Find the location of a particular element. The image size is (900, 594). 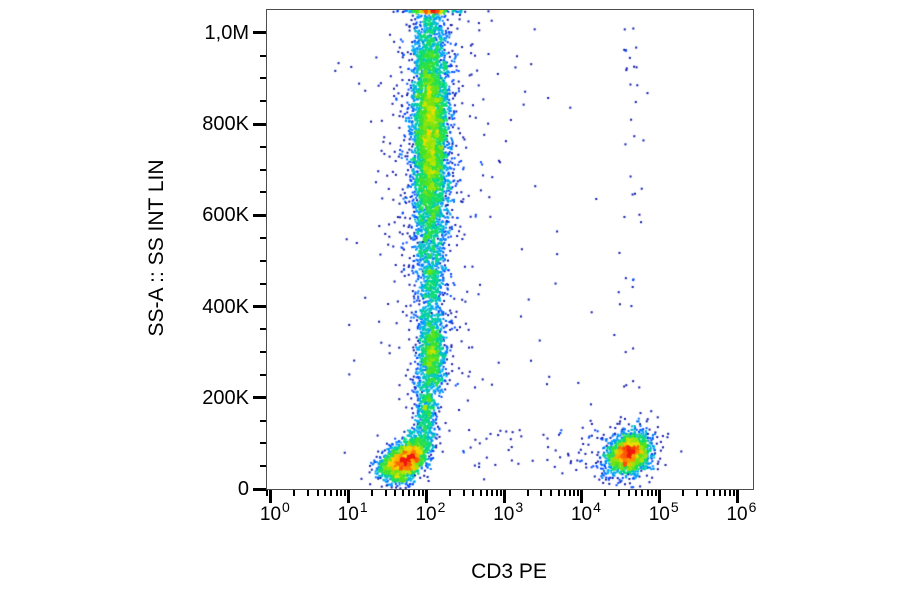

x-tick-exponent: 1 is located at coordinates (363, 507).